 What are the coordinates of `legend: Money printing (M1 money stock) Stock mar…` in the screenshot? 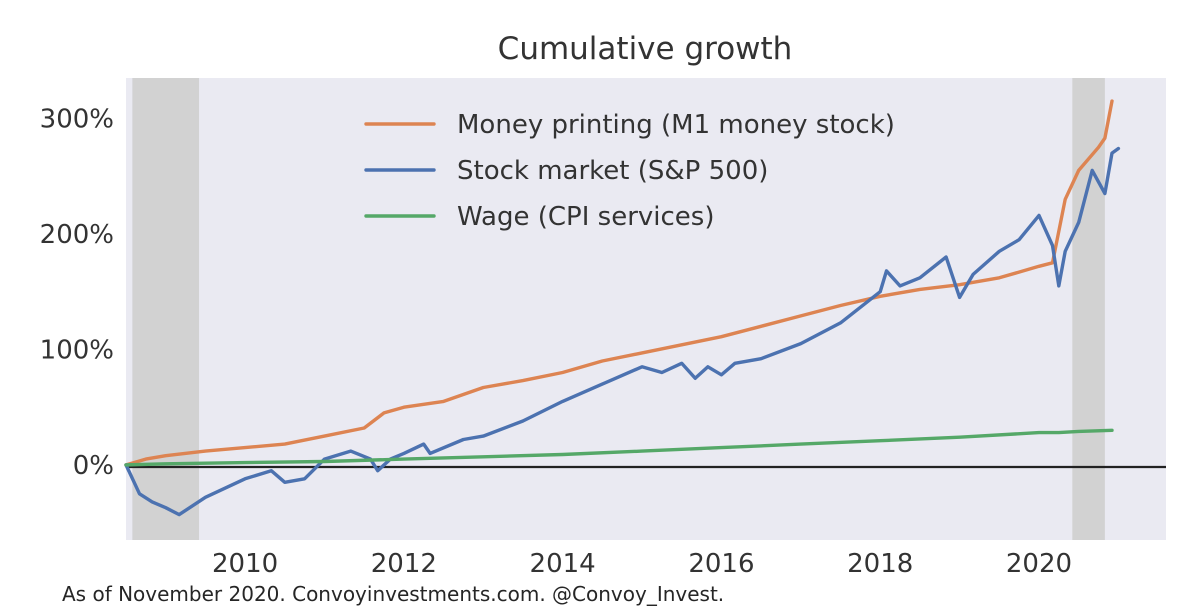 It's located at (629, 171).